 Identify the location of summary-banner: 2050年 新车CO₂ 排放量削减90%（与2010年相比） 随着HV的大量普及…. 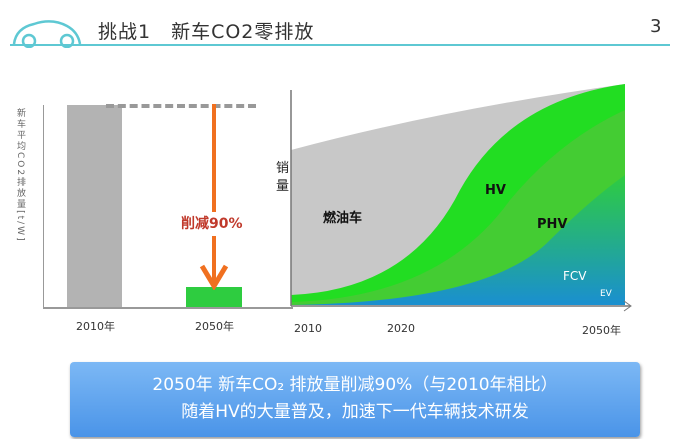
(355, 399).